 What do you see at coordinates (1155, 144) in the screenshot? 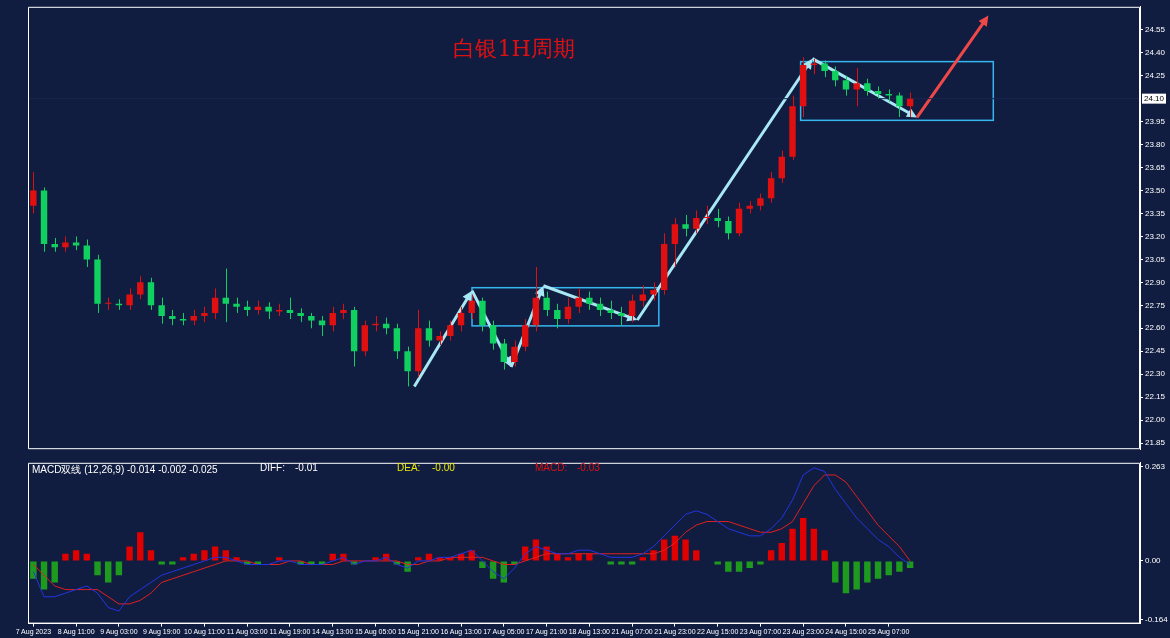
I see `y-tick-label: 23.80` at bounding box center [1155, 144].